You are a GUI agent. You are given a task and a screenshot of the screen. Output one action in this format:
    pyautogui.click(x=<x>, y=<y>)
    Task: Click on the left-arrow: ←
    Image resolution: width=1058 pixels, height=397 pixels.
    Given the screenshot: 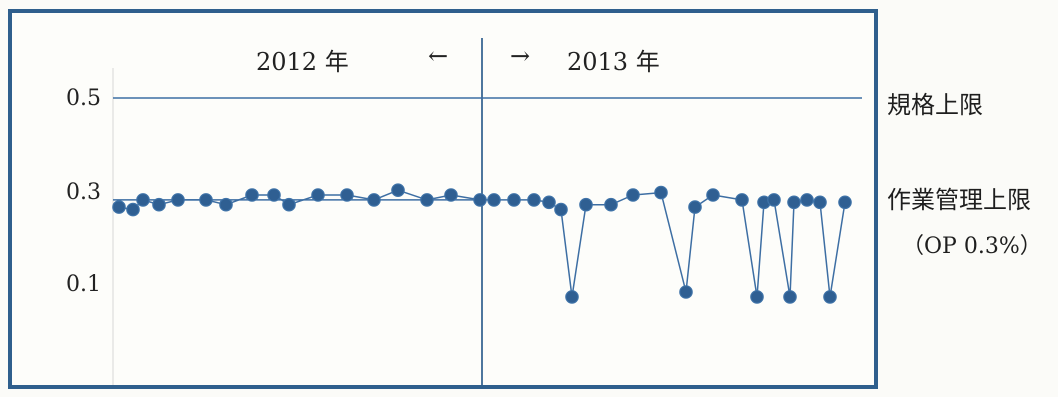 What is the action you would take?
    pyautogui.click(x=438, y=56)
    